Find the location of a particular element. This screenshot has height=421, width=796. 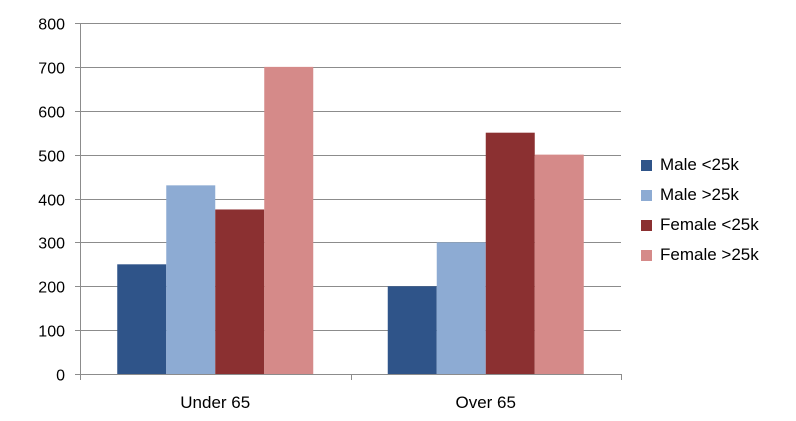

y-axis-ticks: 0 100 200 300 400 500 600 700 800 is located at coordinates (59, 201).